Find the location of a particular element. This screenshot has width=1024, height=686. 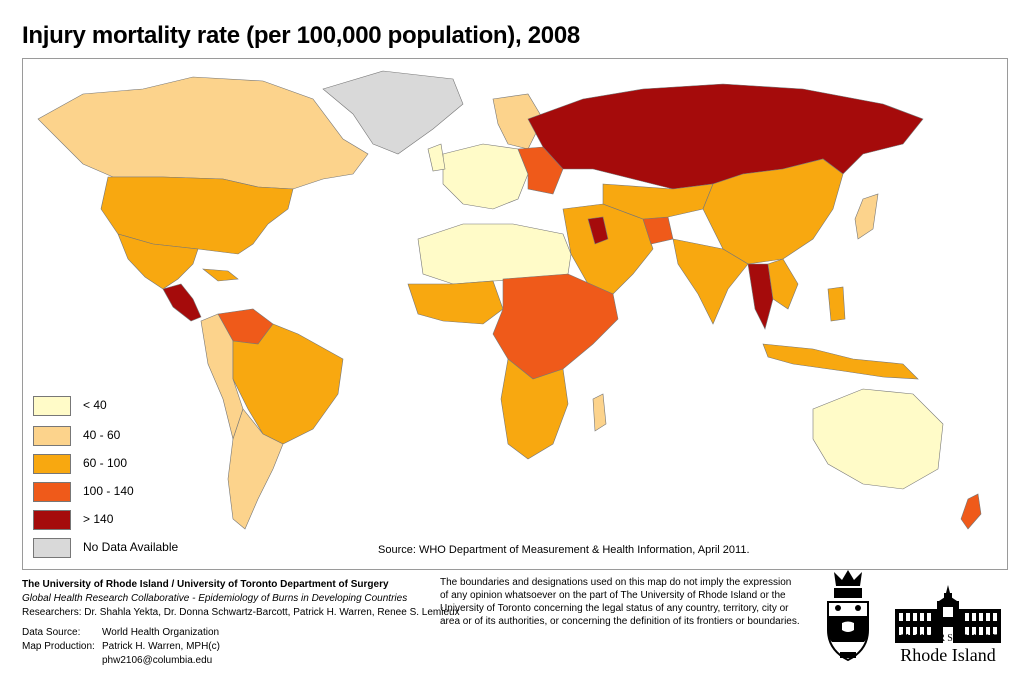

region-madagascar is located at coordinates (599, 412).